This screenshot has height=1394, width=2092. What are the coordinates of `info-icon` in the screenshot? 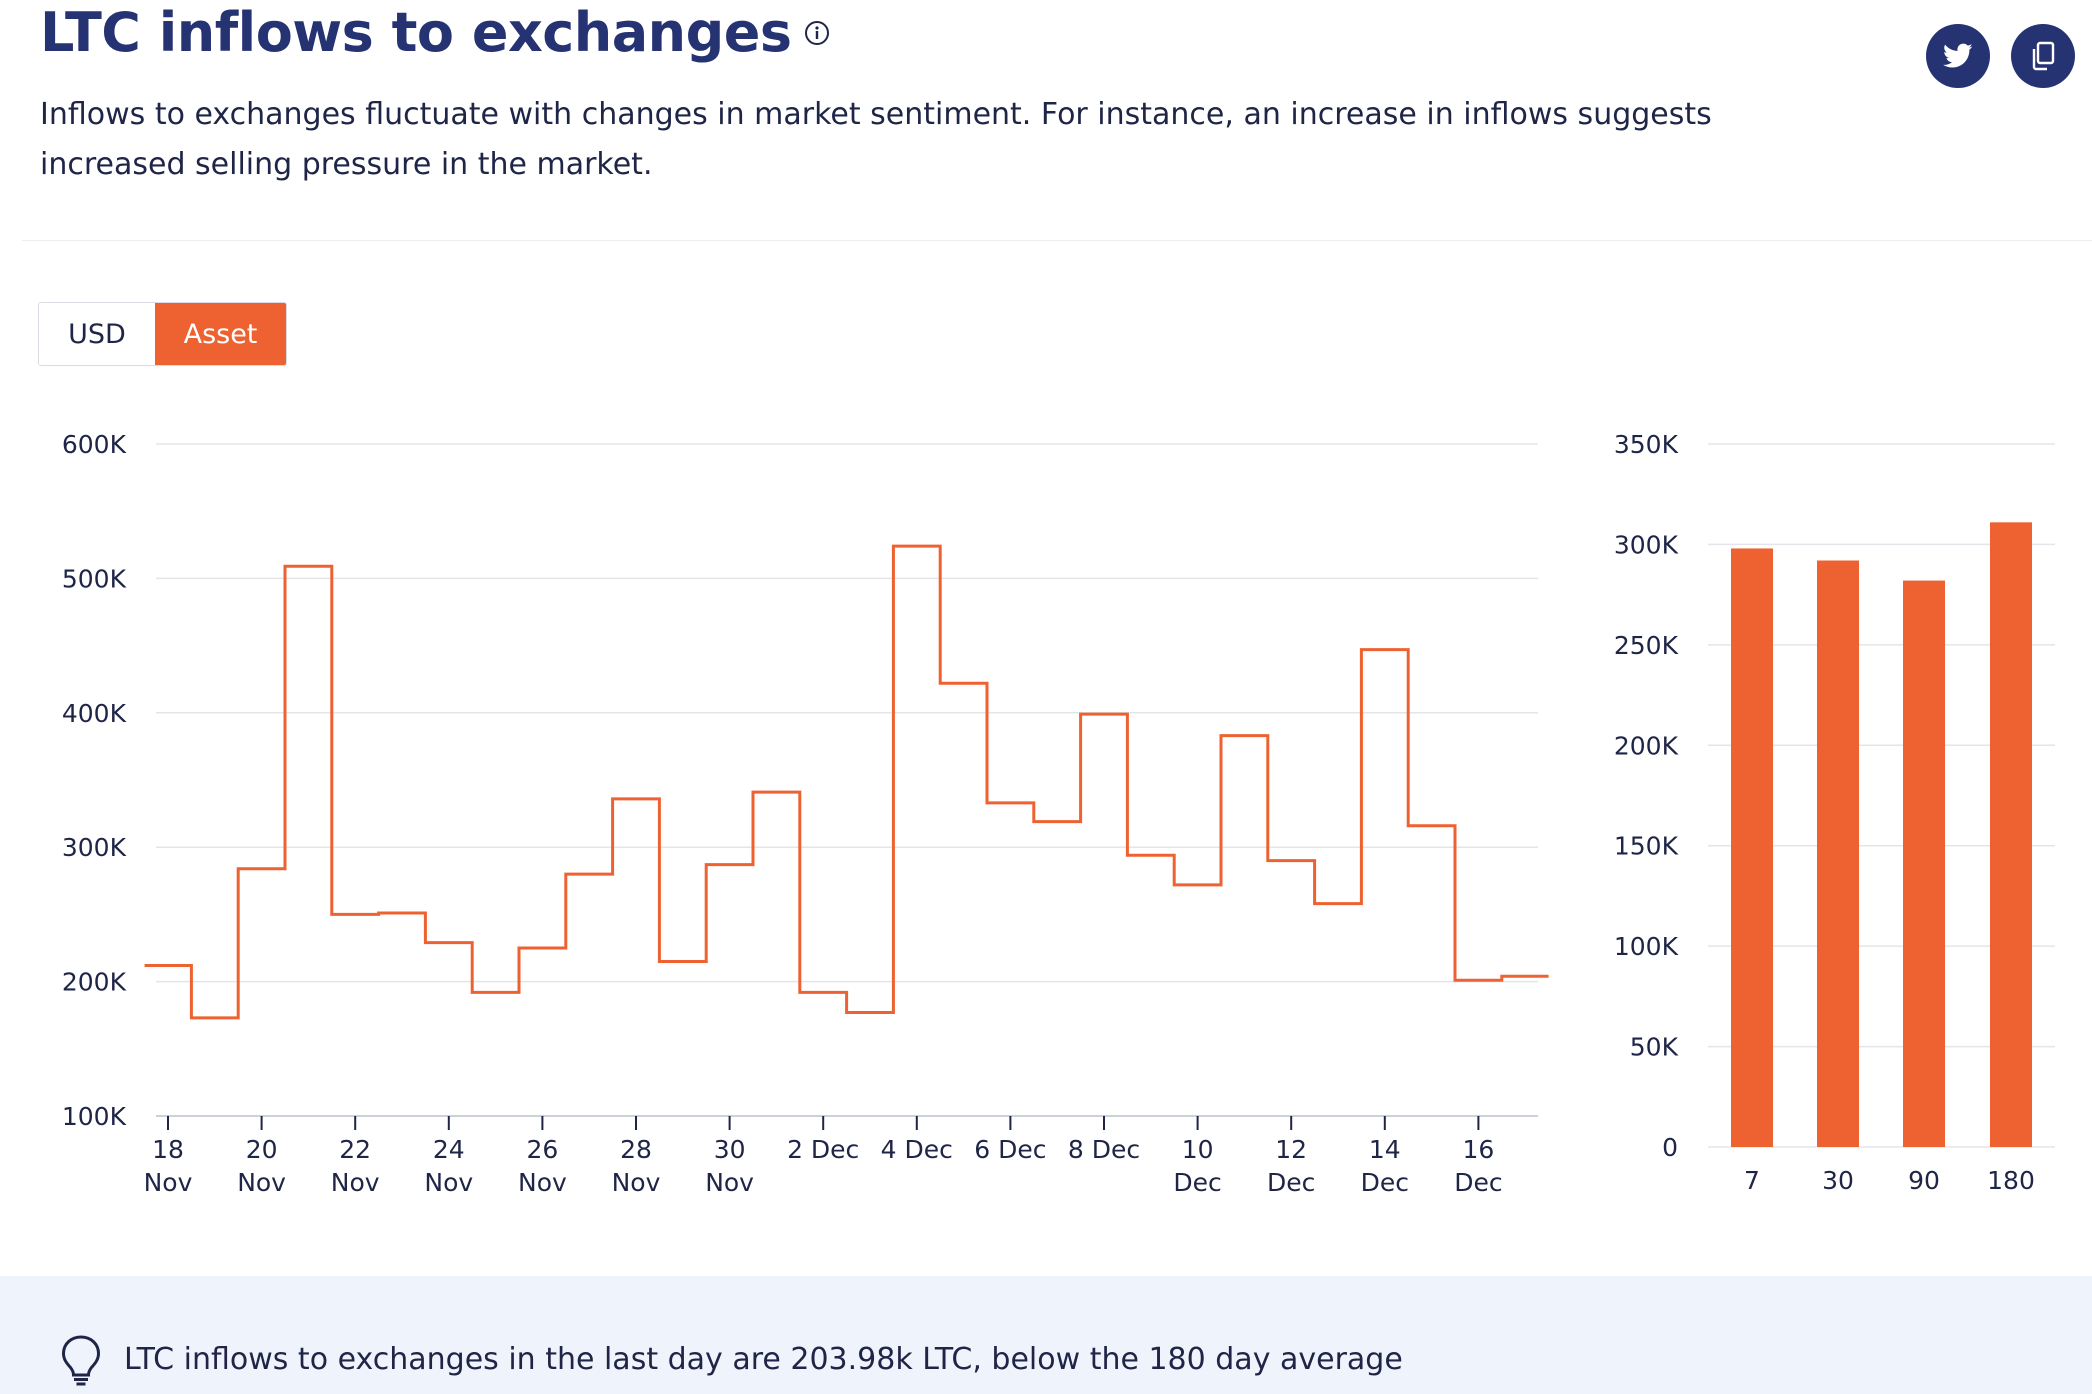 It's located at (817, 33).